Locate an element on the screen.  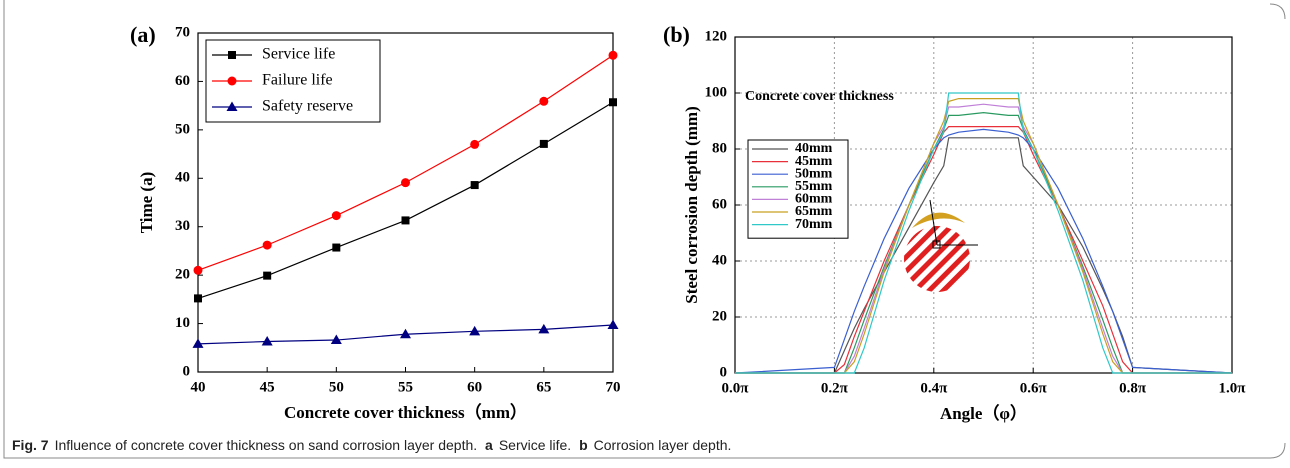
y-tick-label: 50 is located at coordinates (182, 129).